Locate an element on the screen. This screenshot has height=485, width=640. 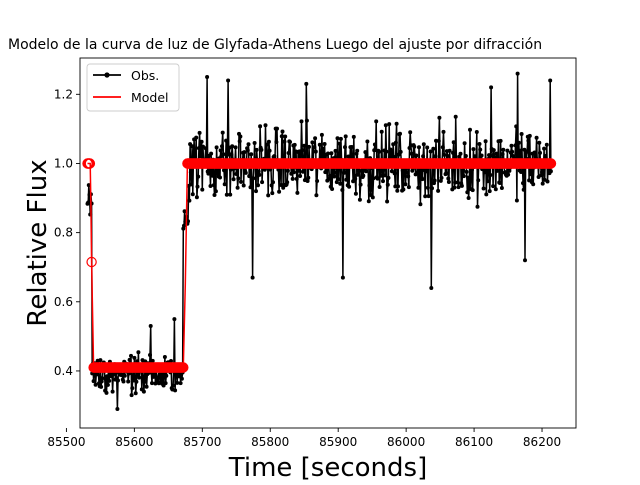
x-tick-label: 85800 is located at coordinates (270, 442).